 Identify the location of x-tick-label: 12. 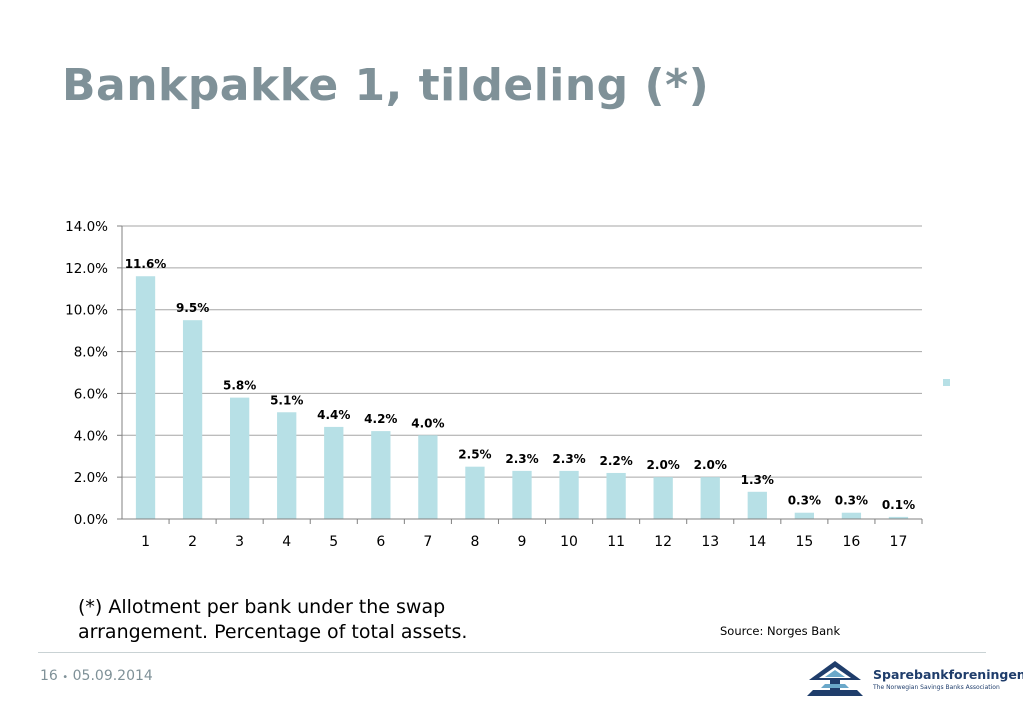
(663, 542).